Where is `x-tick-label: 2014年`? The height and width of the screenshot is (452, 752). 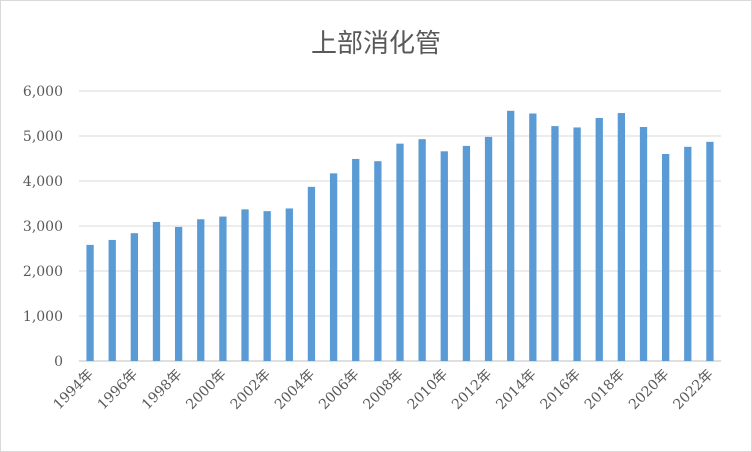 x-tick-label: 2014年 is located at coordinates (516, 390).